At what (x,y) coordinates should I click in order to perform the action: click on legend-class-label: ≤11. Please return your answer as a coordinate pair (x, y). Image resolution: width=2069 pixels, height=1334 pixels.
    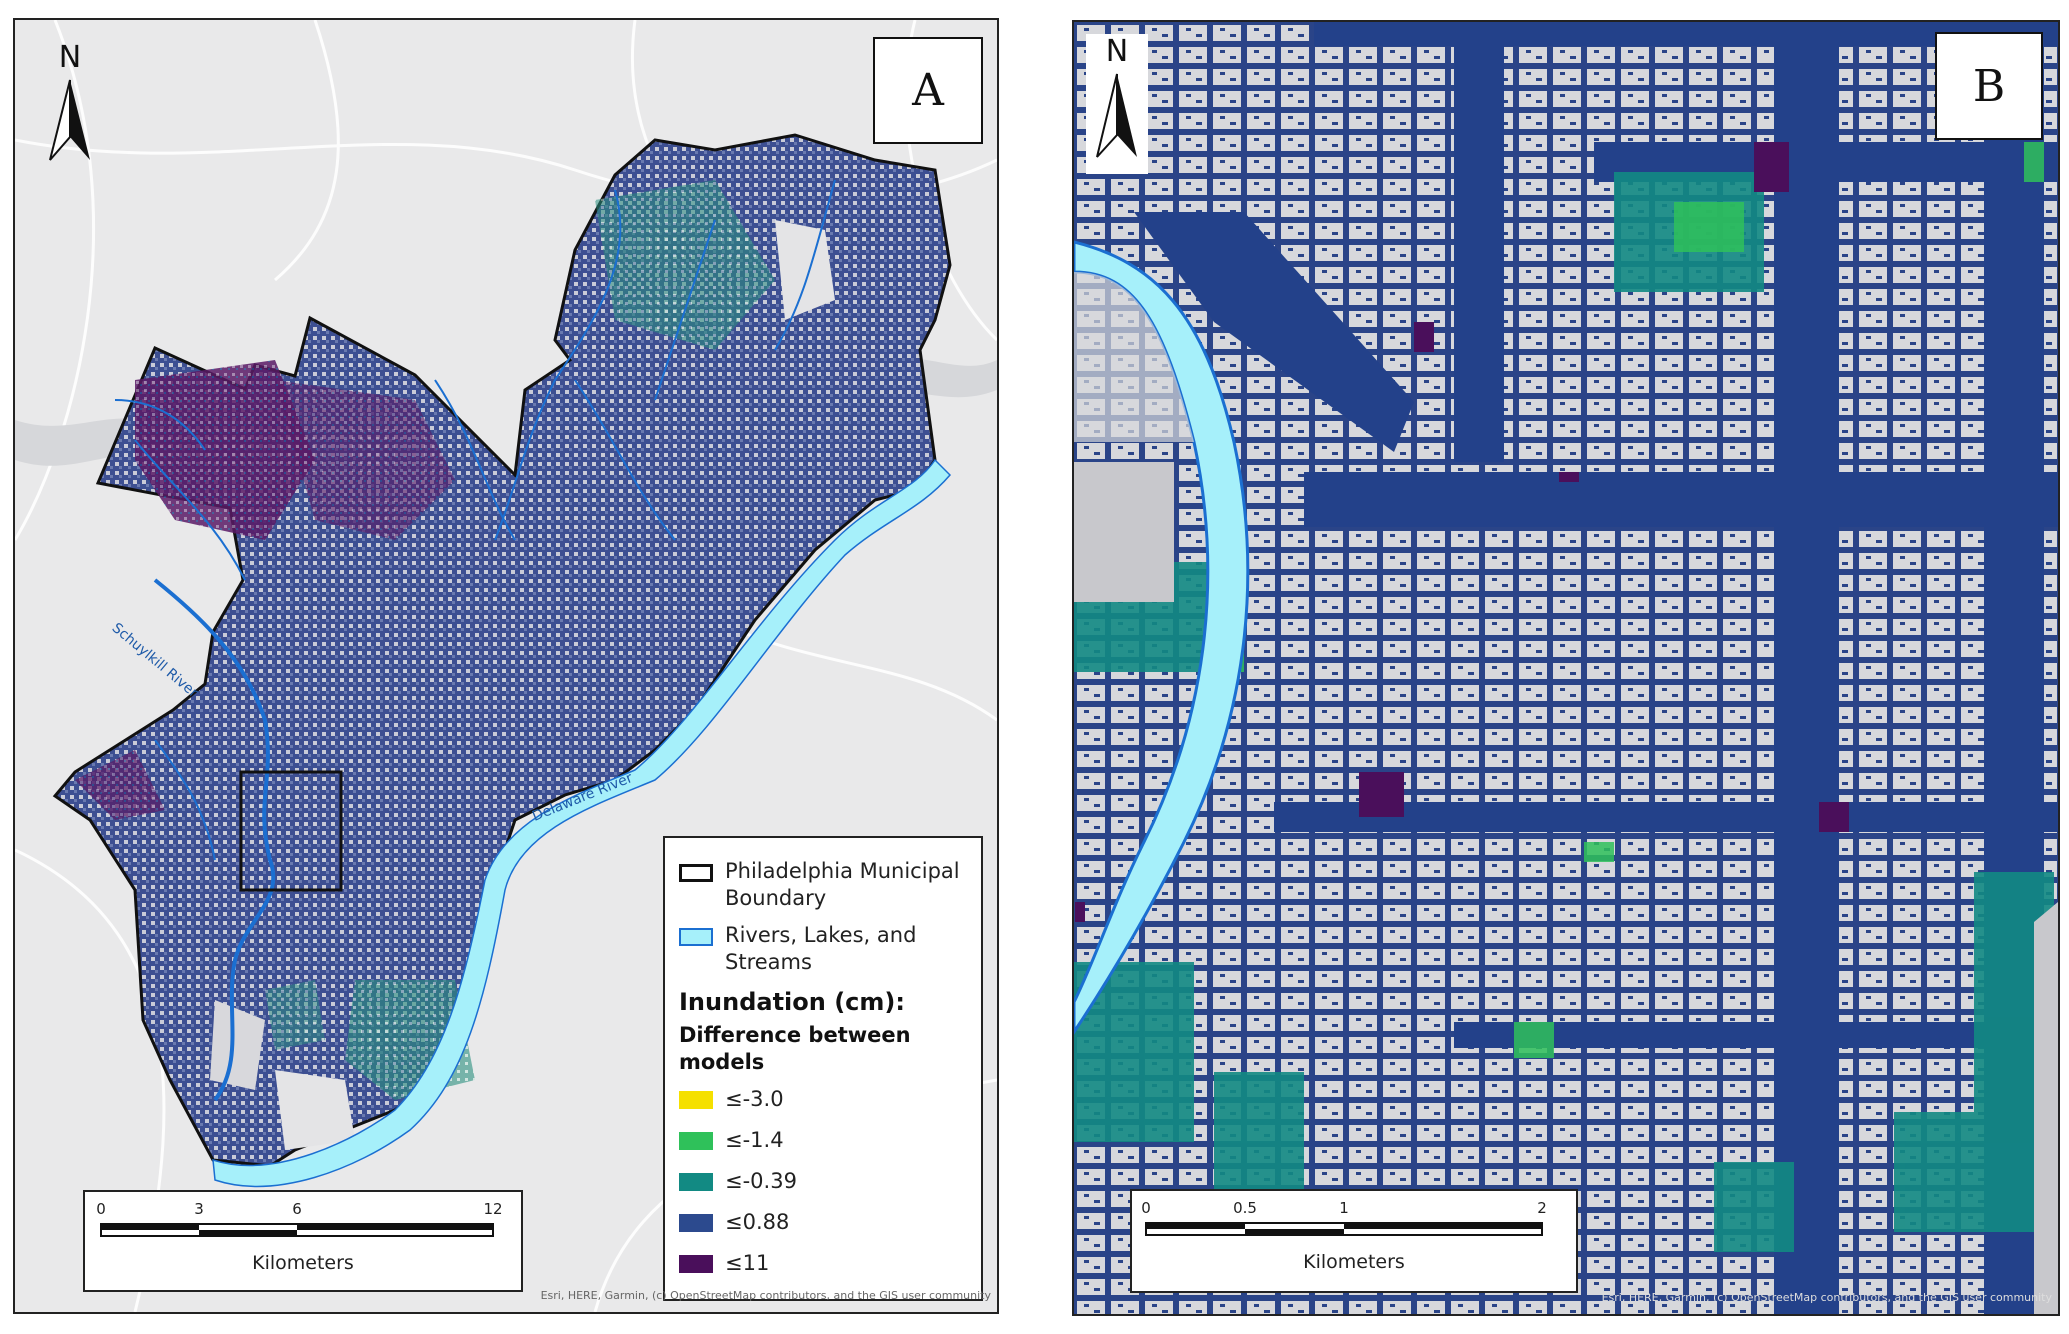
    Looking at the image, I should click on (747, 1263).